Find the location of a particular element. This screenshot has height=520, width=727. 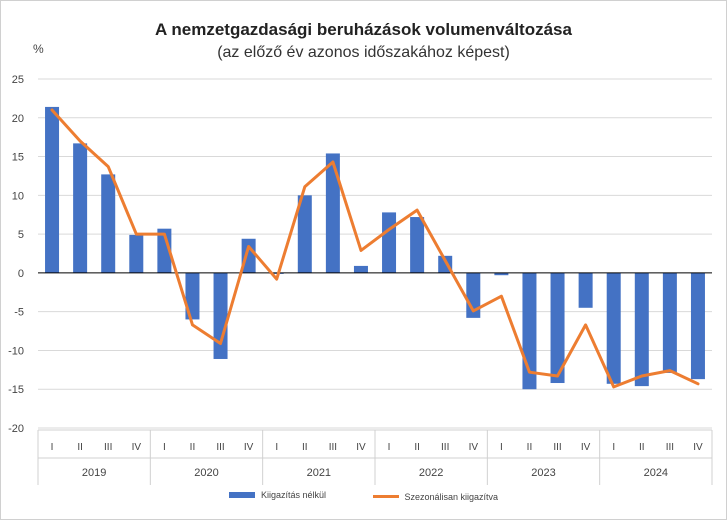

year-label: 2021 is located at coordinates (319, 473).